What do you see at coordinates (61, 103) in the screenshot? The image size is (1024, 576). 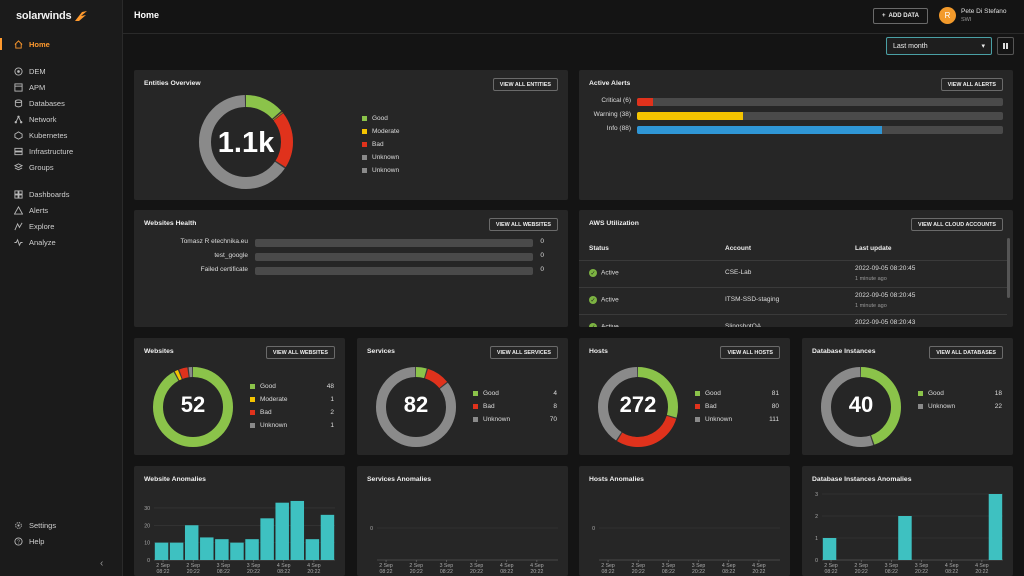 I see `sidebar-item-databases: Databases` at bounding box center [61, 103].